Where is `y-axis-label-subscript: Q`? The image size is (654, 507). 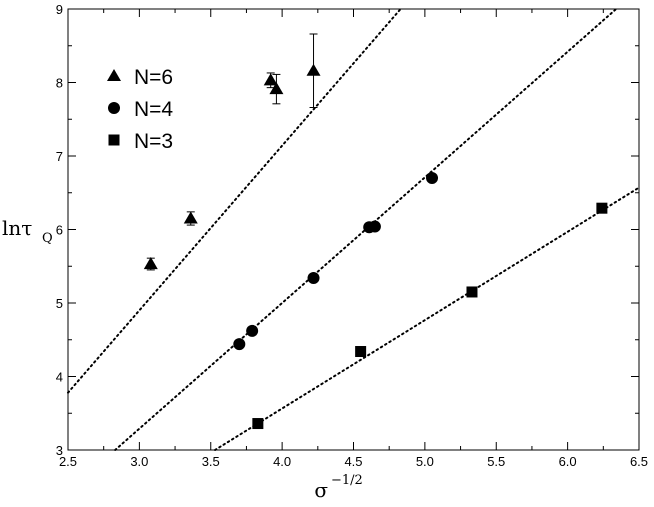 y-axis-label-subscript: Q is located at coordinates (47, 238).